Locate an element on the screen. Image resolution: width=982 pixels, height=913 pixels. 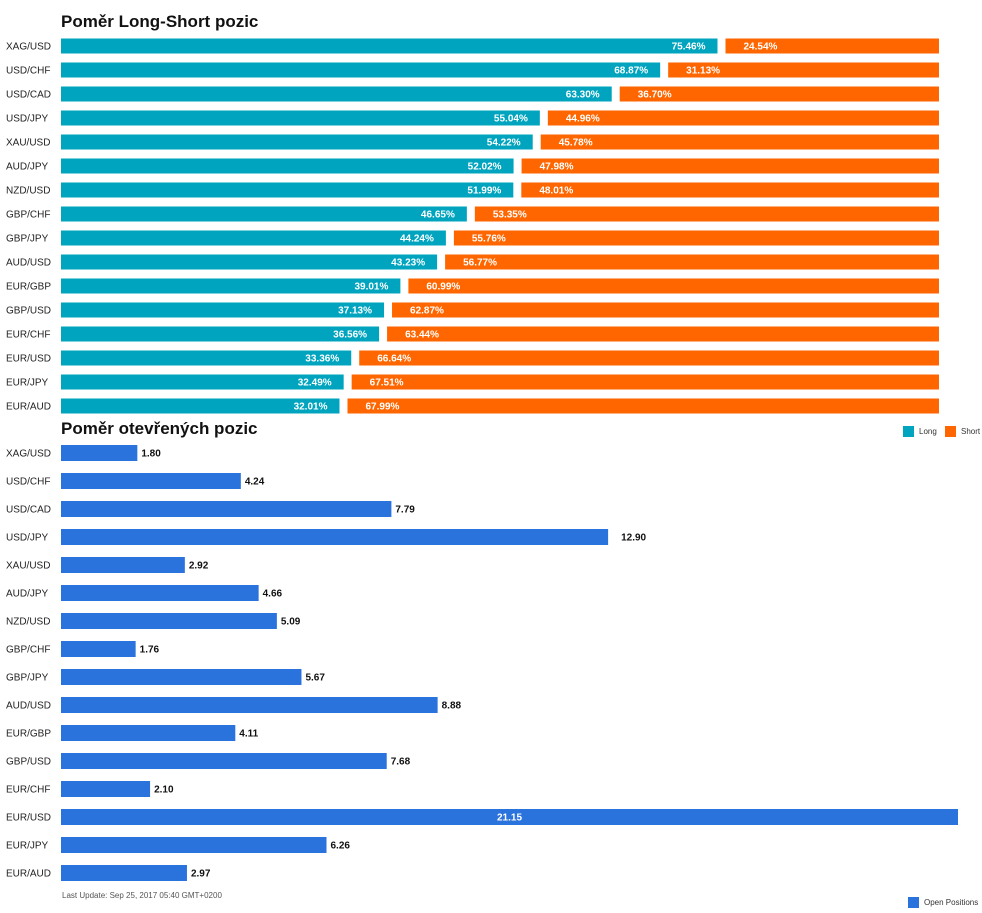
op-category-usd-cad: USD/CAD is located at coordinates (28, 510).